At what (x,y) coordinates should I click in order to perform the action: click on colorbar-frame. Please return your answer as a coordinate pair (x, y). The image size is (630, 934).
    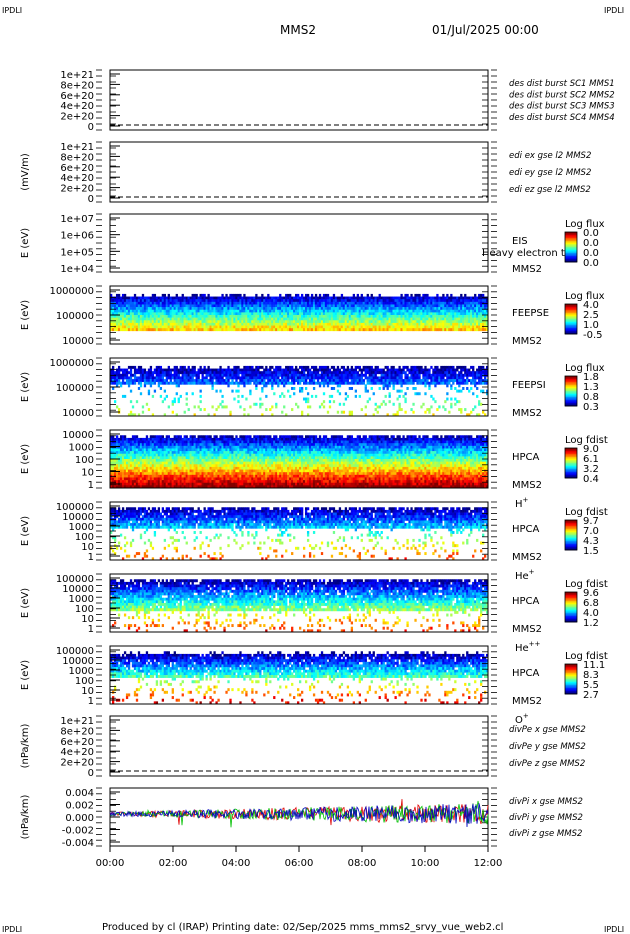
    Looking at the image, I should click on (571, 391).